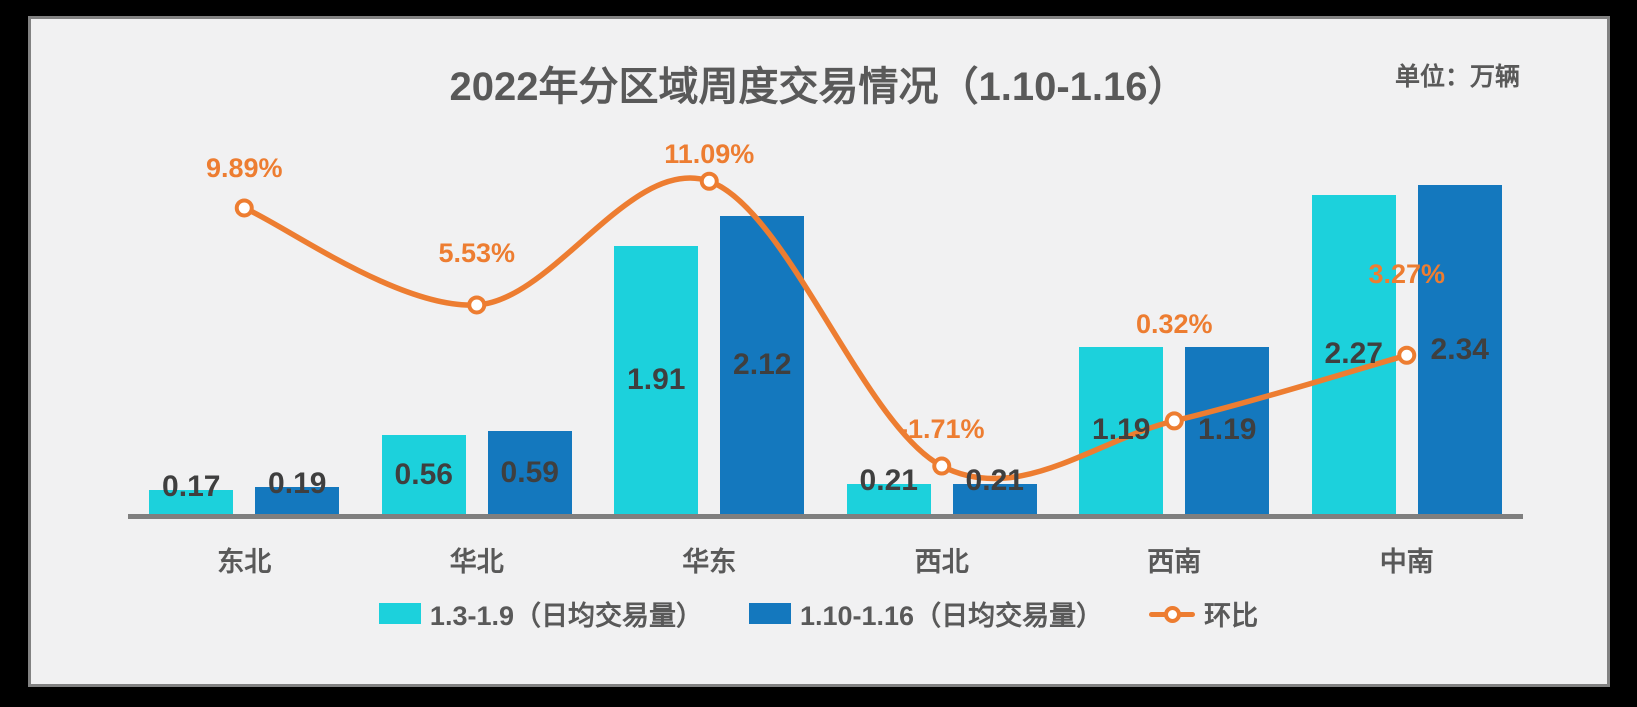 This screenshot has height=707, width=1637. What do you see at coordinates (1406, 562) in the screenshot?
I see `category-label-5: 中南` at bounding box center [1406, 562].